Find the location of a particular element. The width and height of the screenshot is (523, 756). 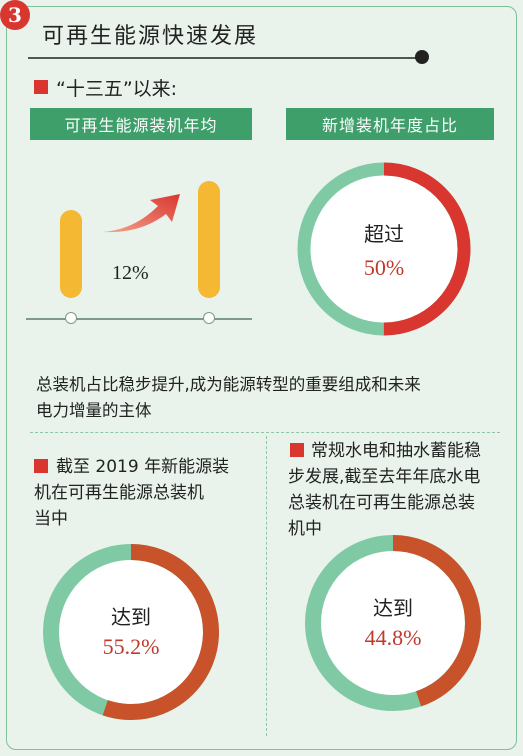

title-end-dot is located at coordinates (422, 57).